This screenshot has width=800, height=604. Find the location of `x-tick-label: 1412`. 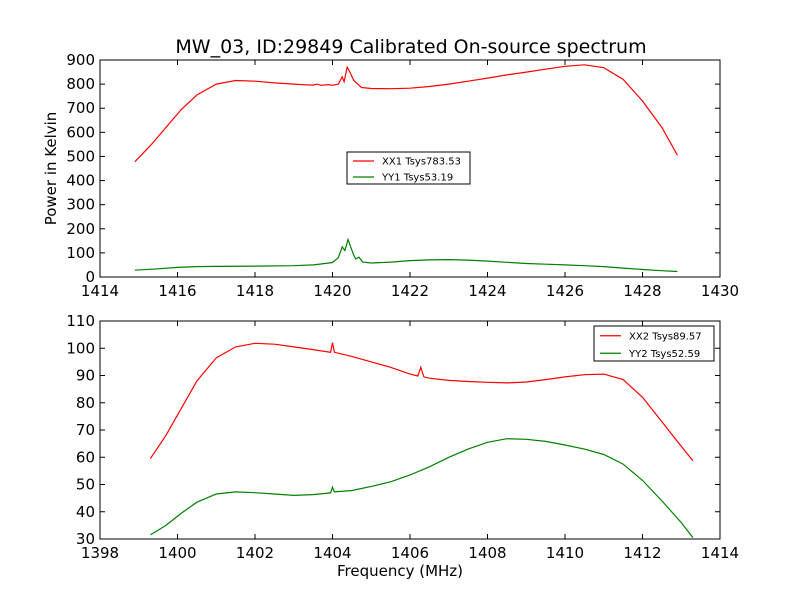

x-tick-label: 1412 is located at coordinates (642, 553).